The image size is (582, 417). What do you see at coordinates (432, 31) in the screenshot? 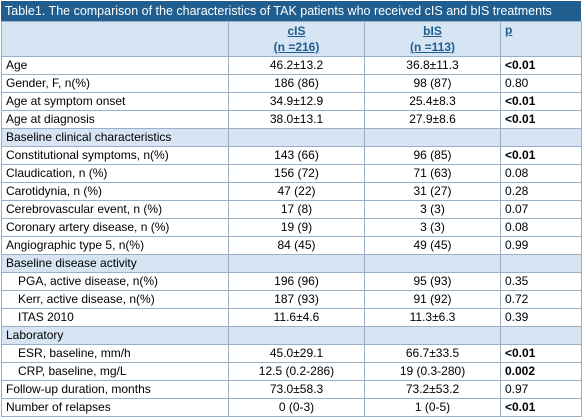
I see `header-bis-name: bIS` at bounding box center [432, 31].